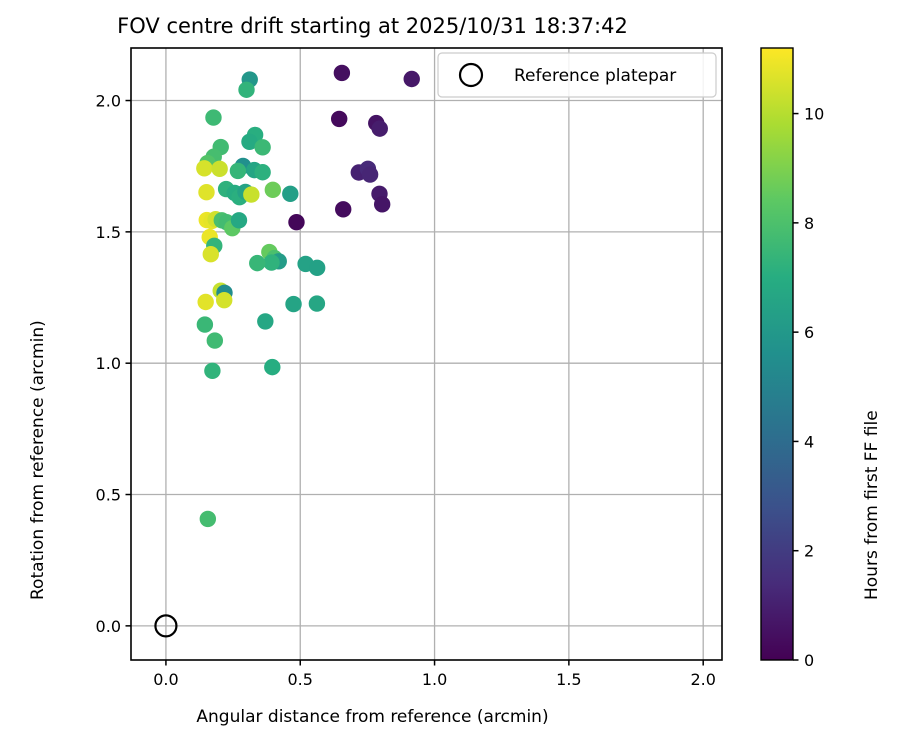 The image size is (900, 750). I want to click on x-tick-label-4: 2.0, so click(702, 679).